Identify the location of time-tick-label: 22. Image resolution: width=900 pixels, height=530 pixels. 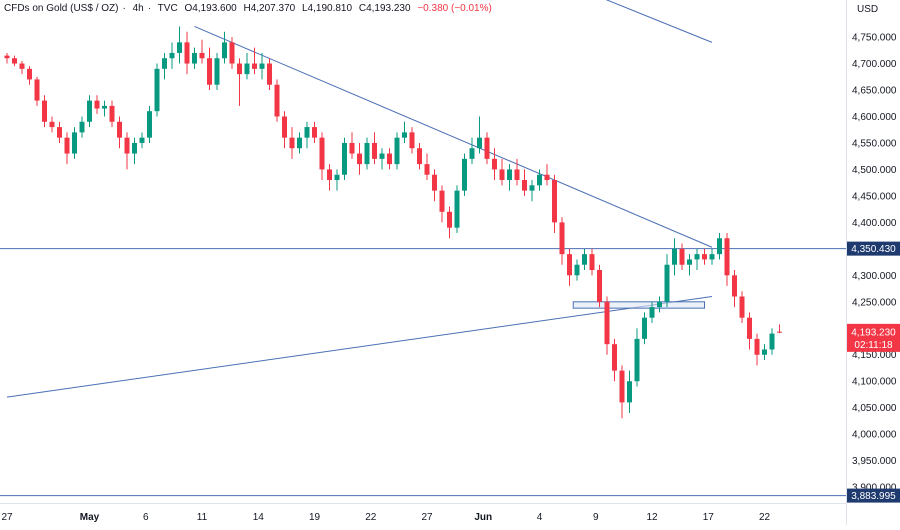
(371, 517).